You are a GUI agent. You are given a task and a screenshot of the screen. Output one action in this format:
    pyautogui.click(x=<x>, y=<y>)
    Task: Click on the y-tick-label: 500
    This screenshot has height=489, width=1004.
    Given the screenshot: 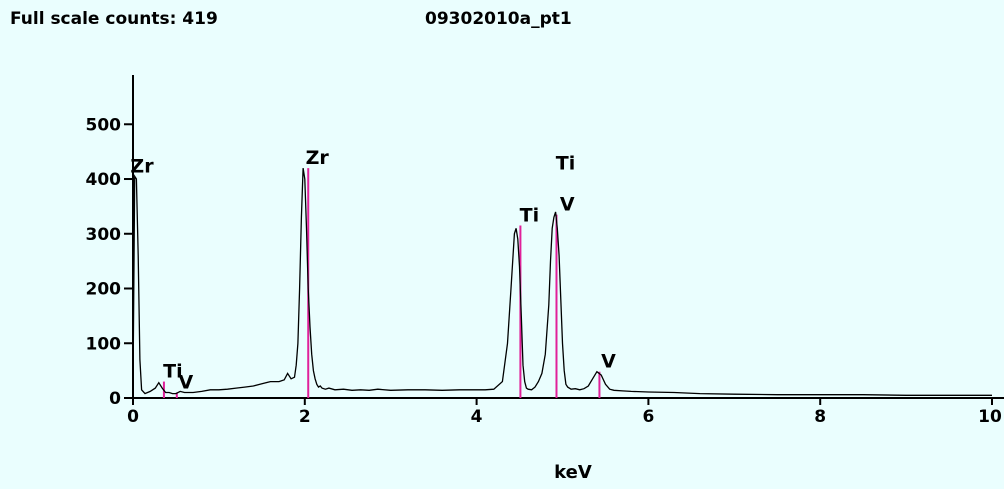 What is the action you would take?
    pyautogui.click(x=104, y=125)
    